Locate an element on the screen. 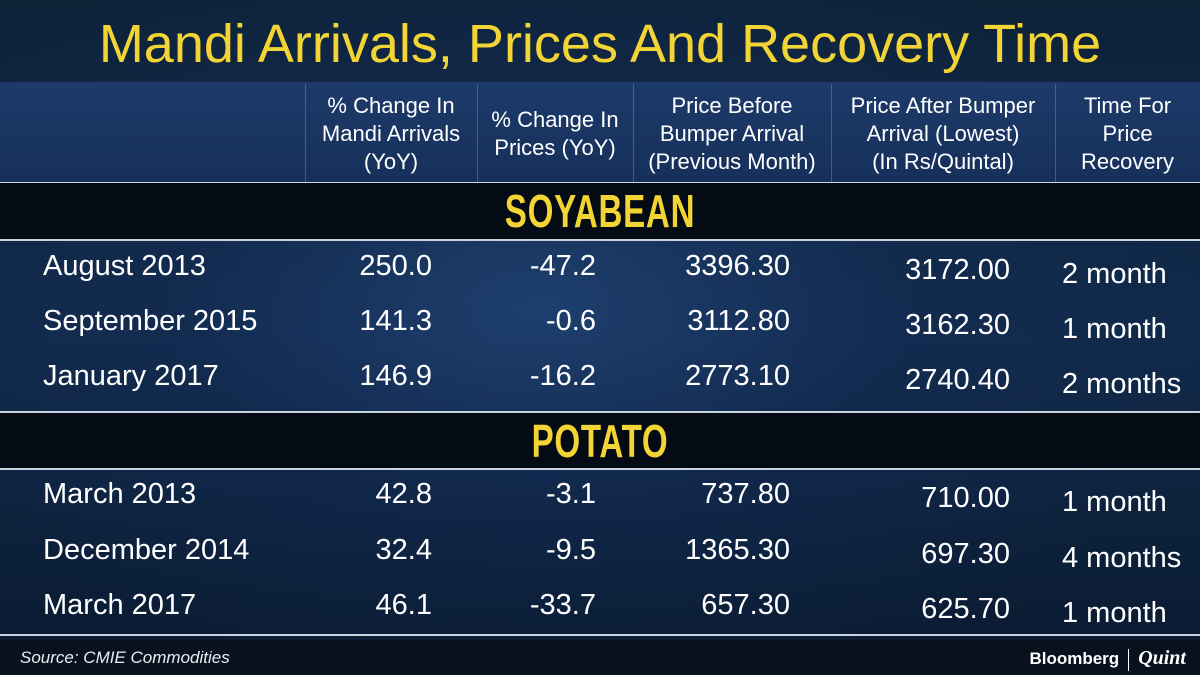  column-header-line: (In Rs/Quintal) is located at coordinates (943, 161).